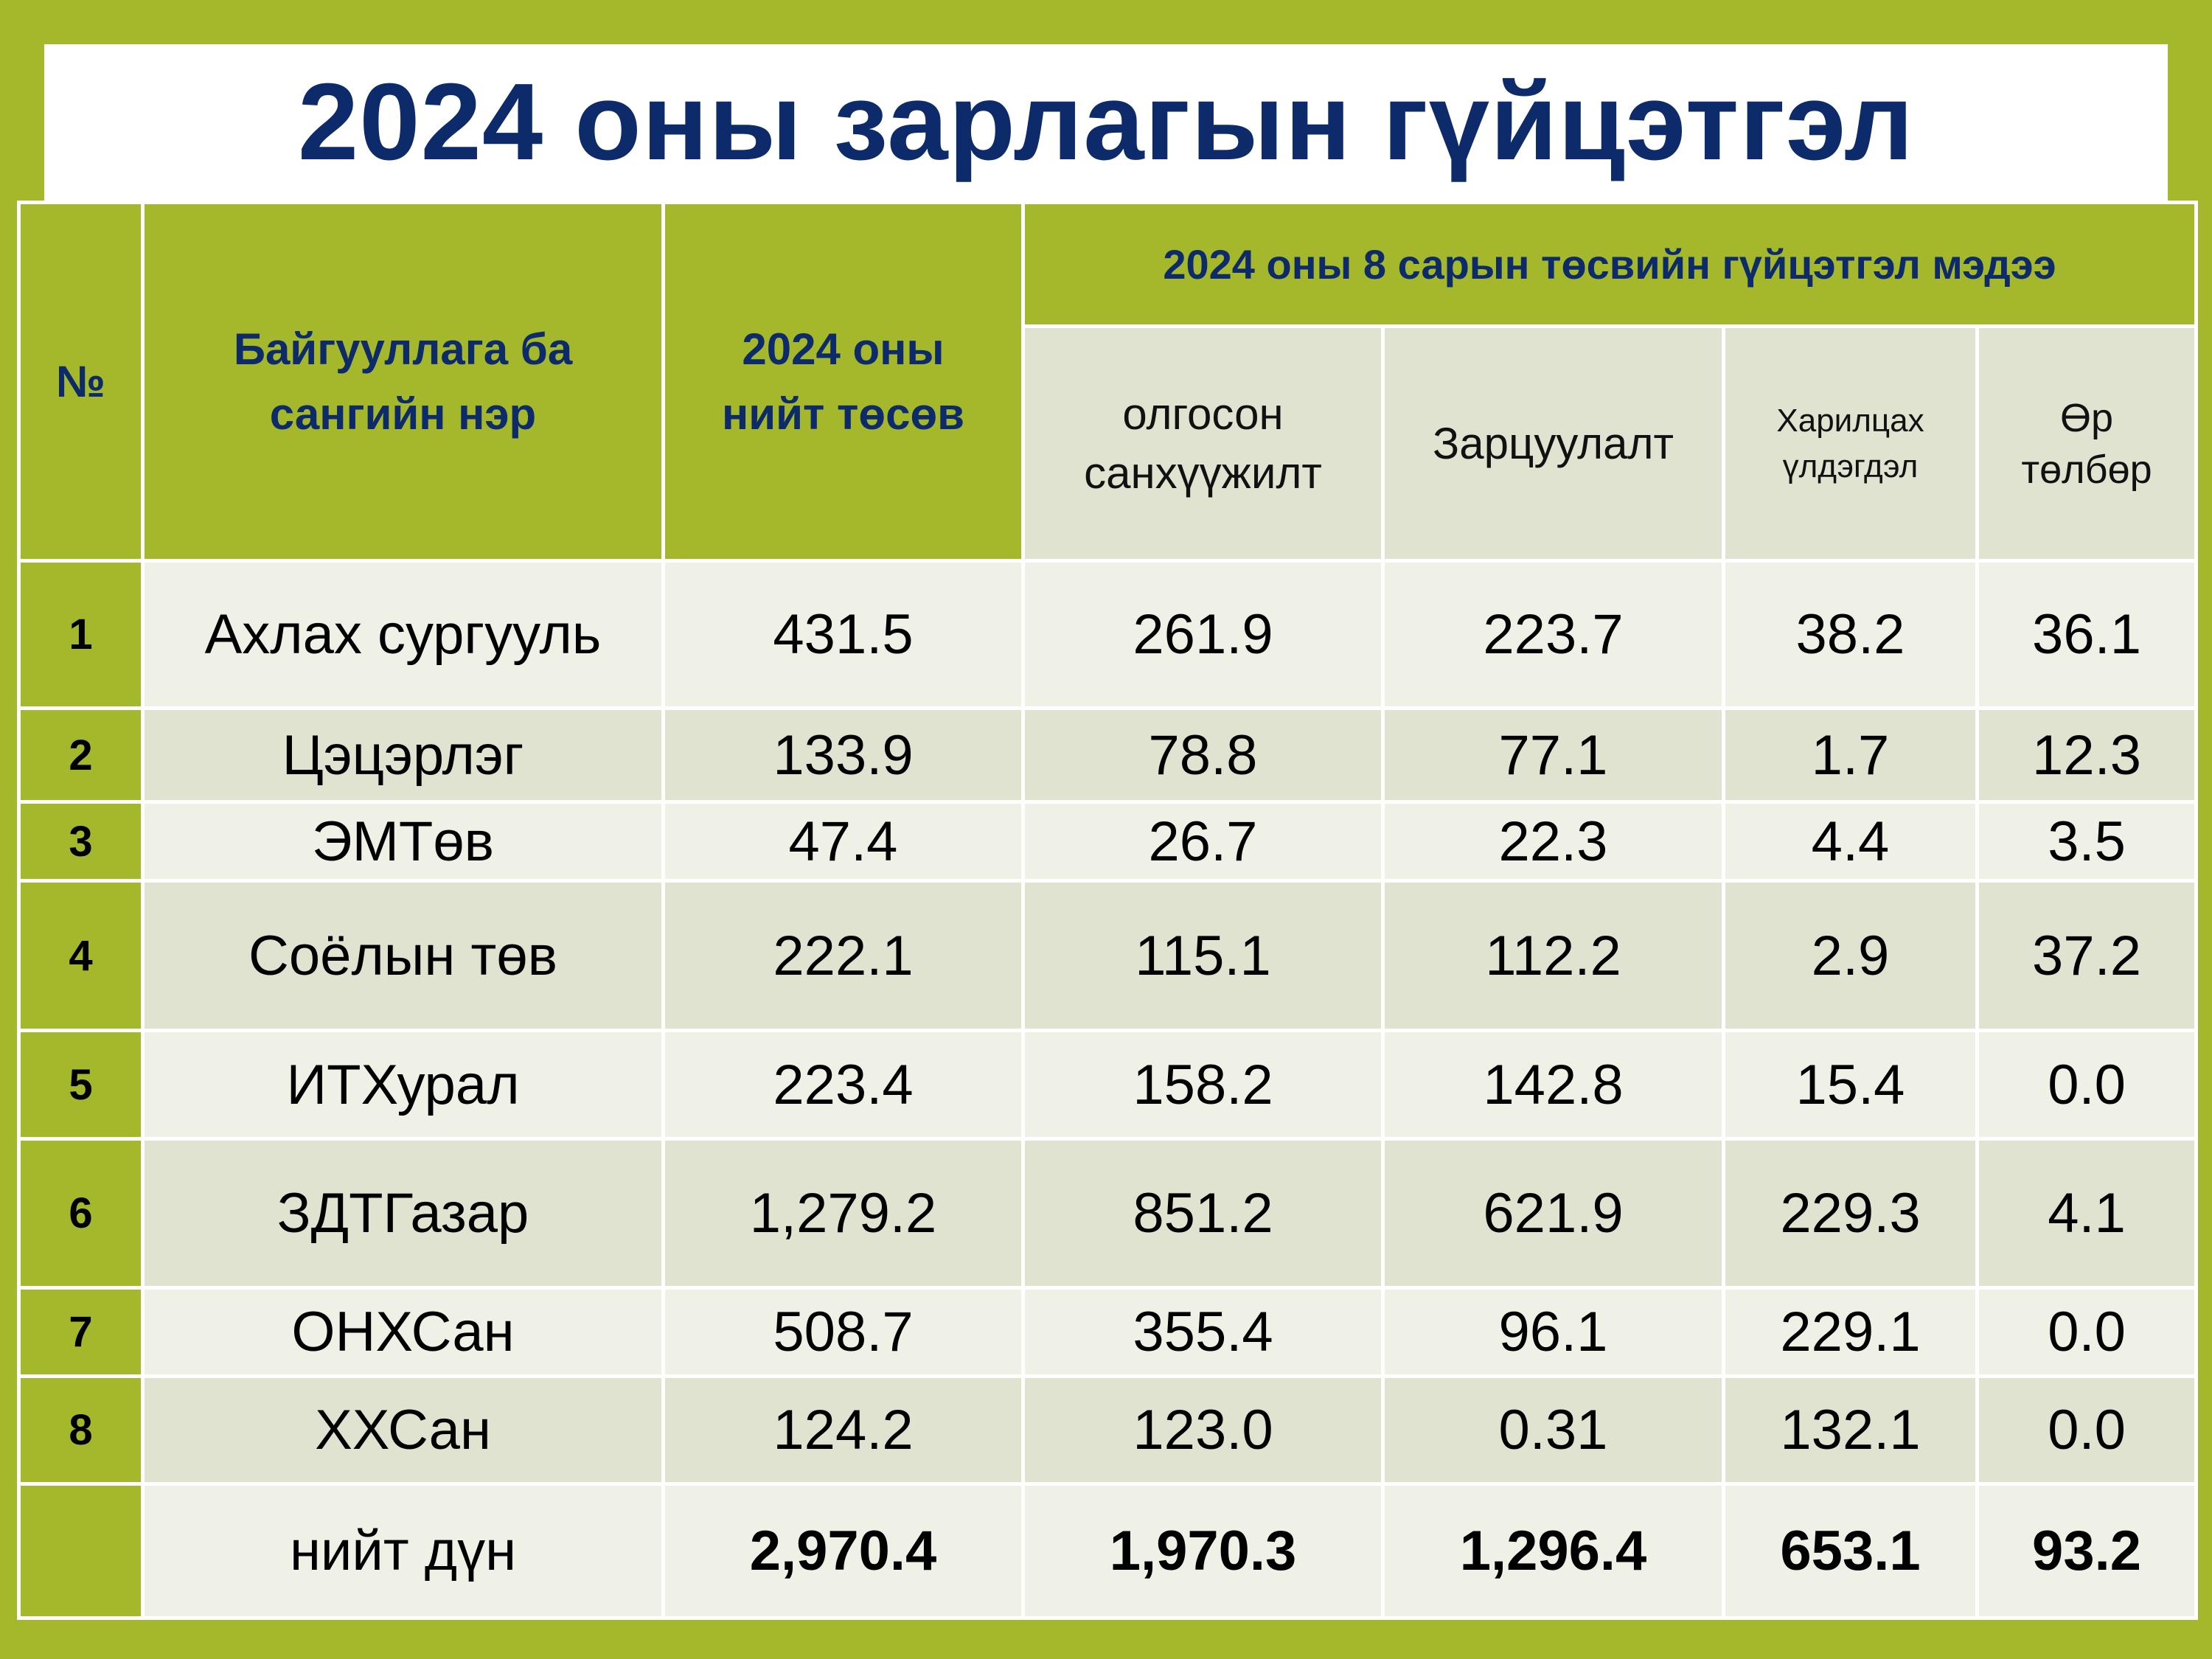  I want to click on row-number: 3, so click(81, 841).